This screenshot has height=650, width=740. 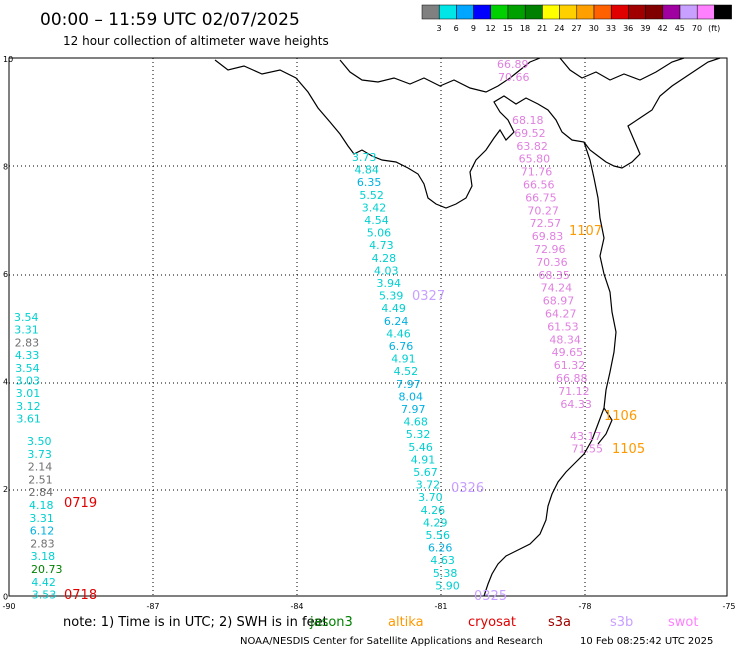 What do you see at coordinates (393, 308) in the screenshot?
I see `wave-height-value: 4.49` at bounding box center [393, 308].